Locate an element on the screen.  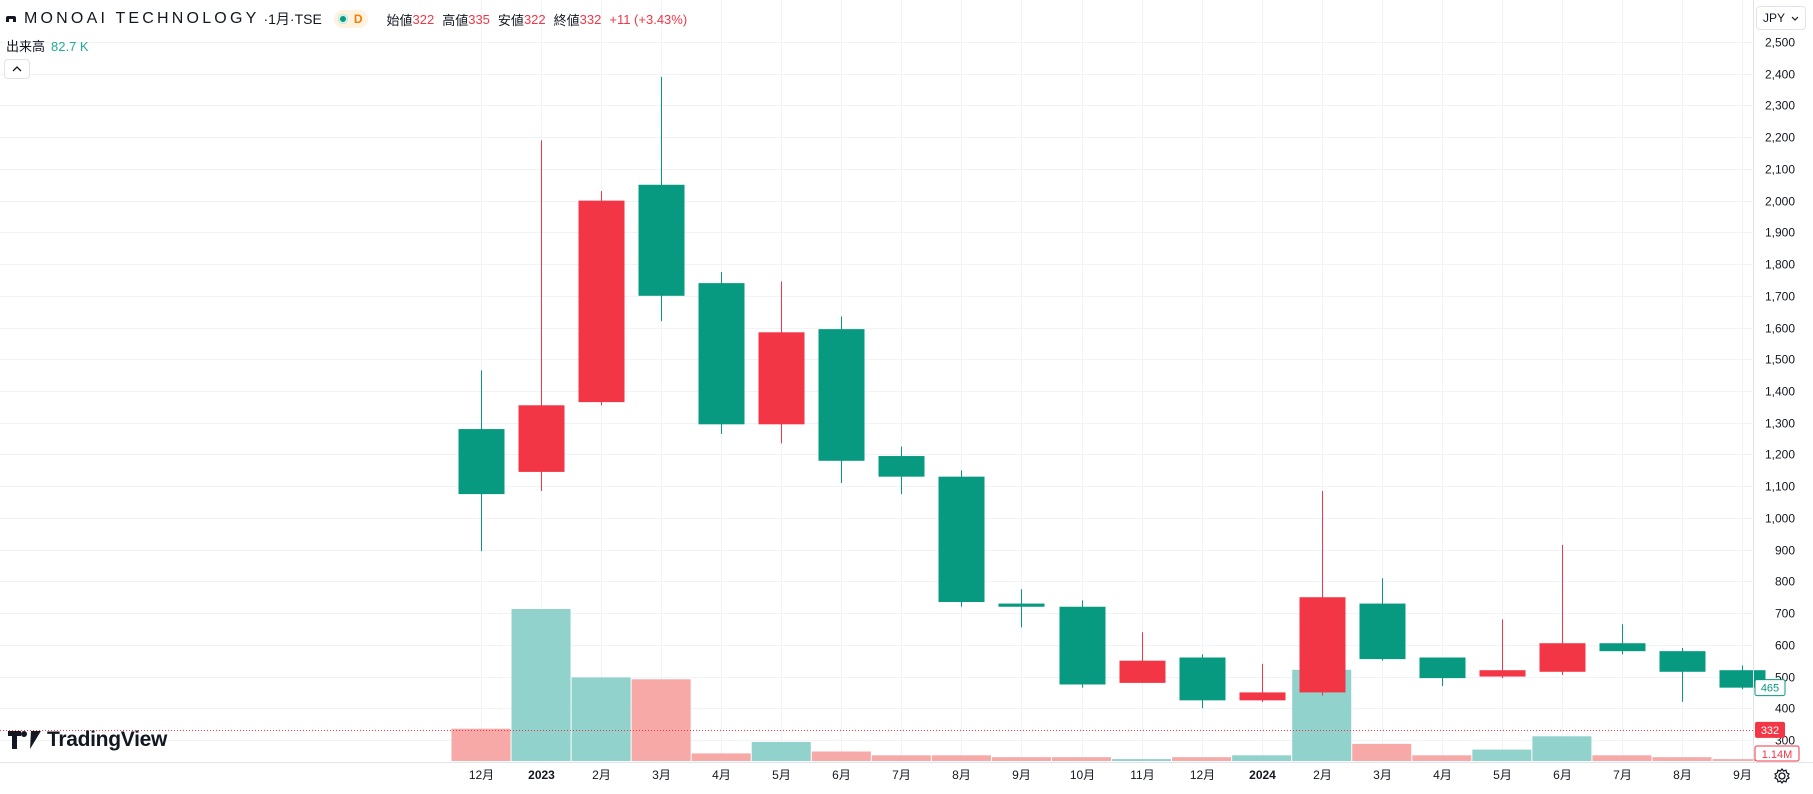
volume-marker: 1.14M is located at coordinates (1777, 753).